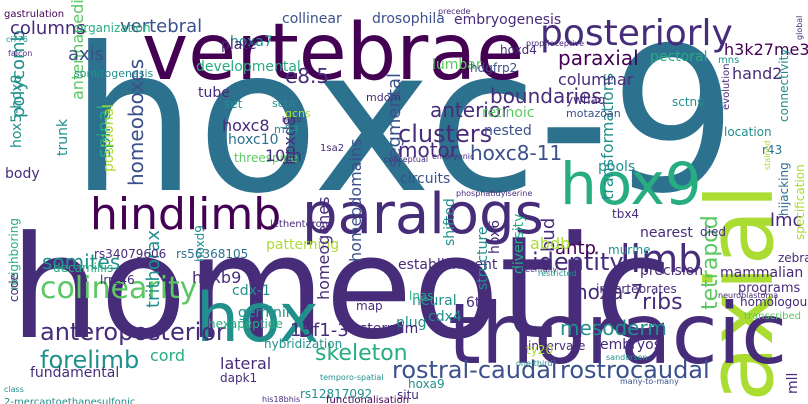 Image resolution: width=808 pixels, height=404 pixels. What do you see at coordinates (598, 58) in the screenshot?
I see `cloud-word: paraxial` at bounding box center [598, 58].